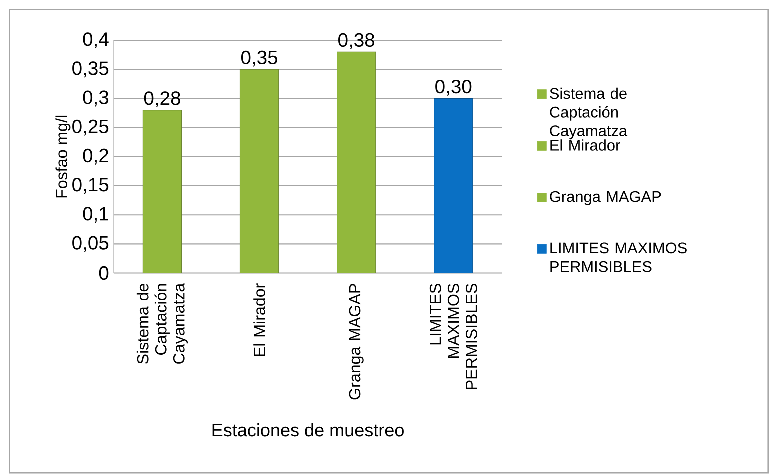  Describe the element at coordinates (96, 40) in the screenshot. I see `y-tick-label: 0,4` at that location.